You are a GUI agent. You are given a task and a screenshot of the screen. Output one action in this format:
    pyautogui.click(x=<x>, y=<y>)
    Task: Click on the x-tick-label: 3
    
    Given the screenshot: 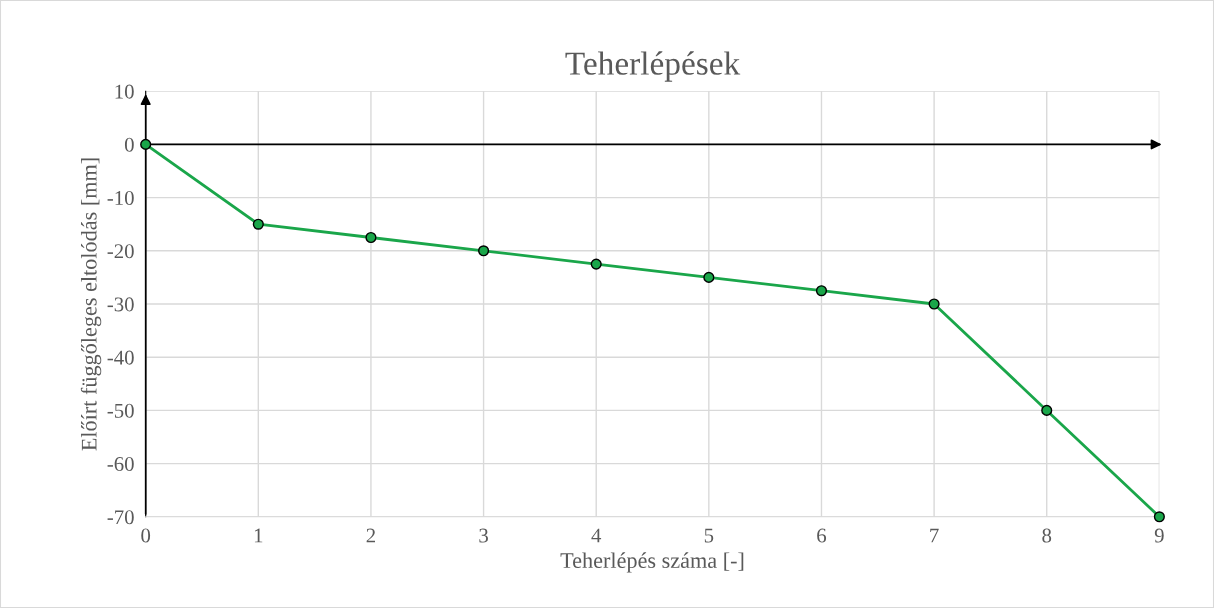 What is the action you would take?
    pyautogui.click(x=483, y=535)
    